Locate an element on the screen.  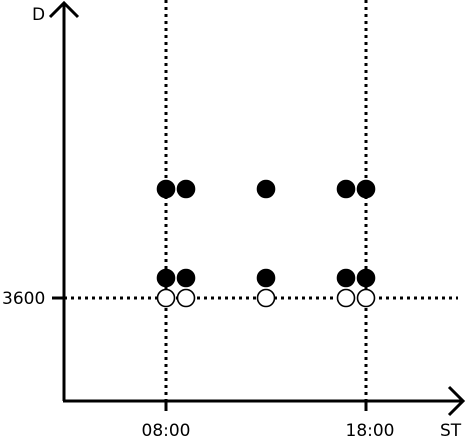
x-axis-label: ST is located at coordinates (451, 430).